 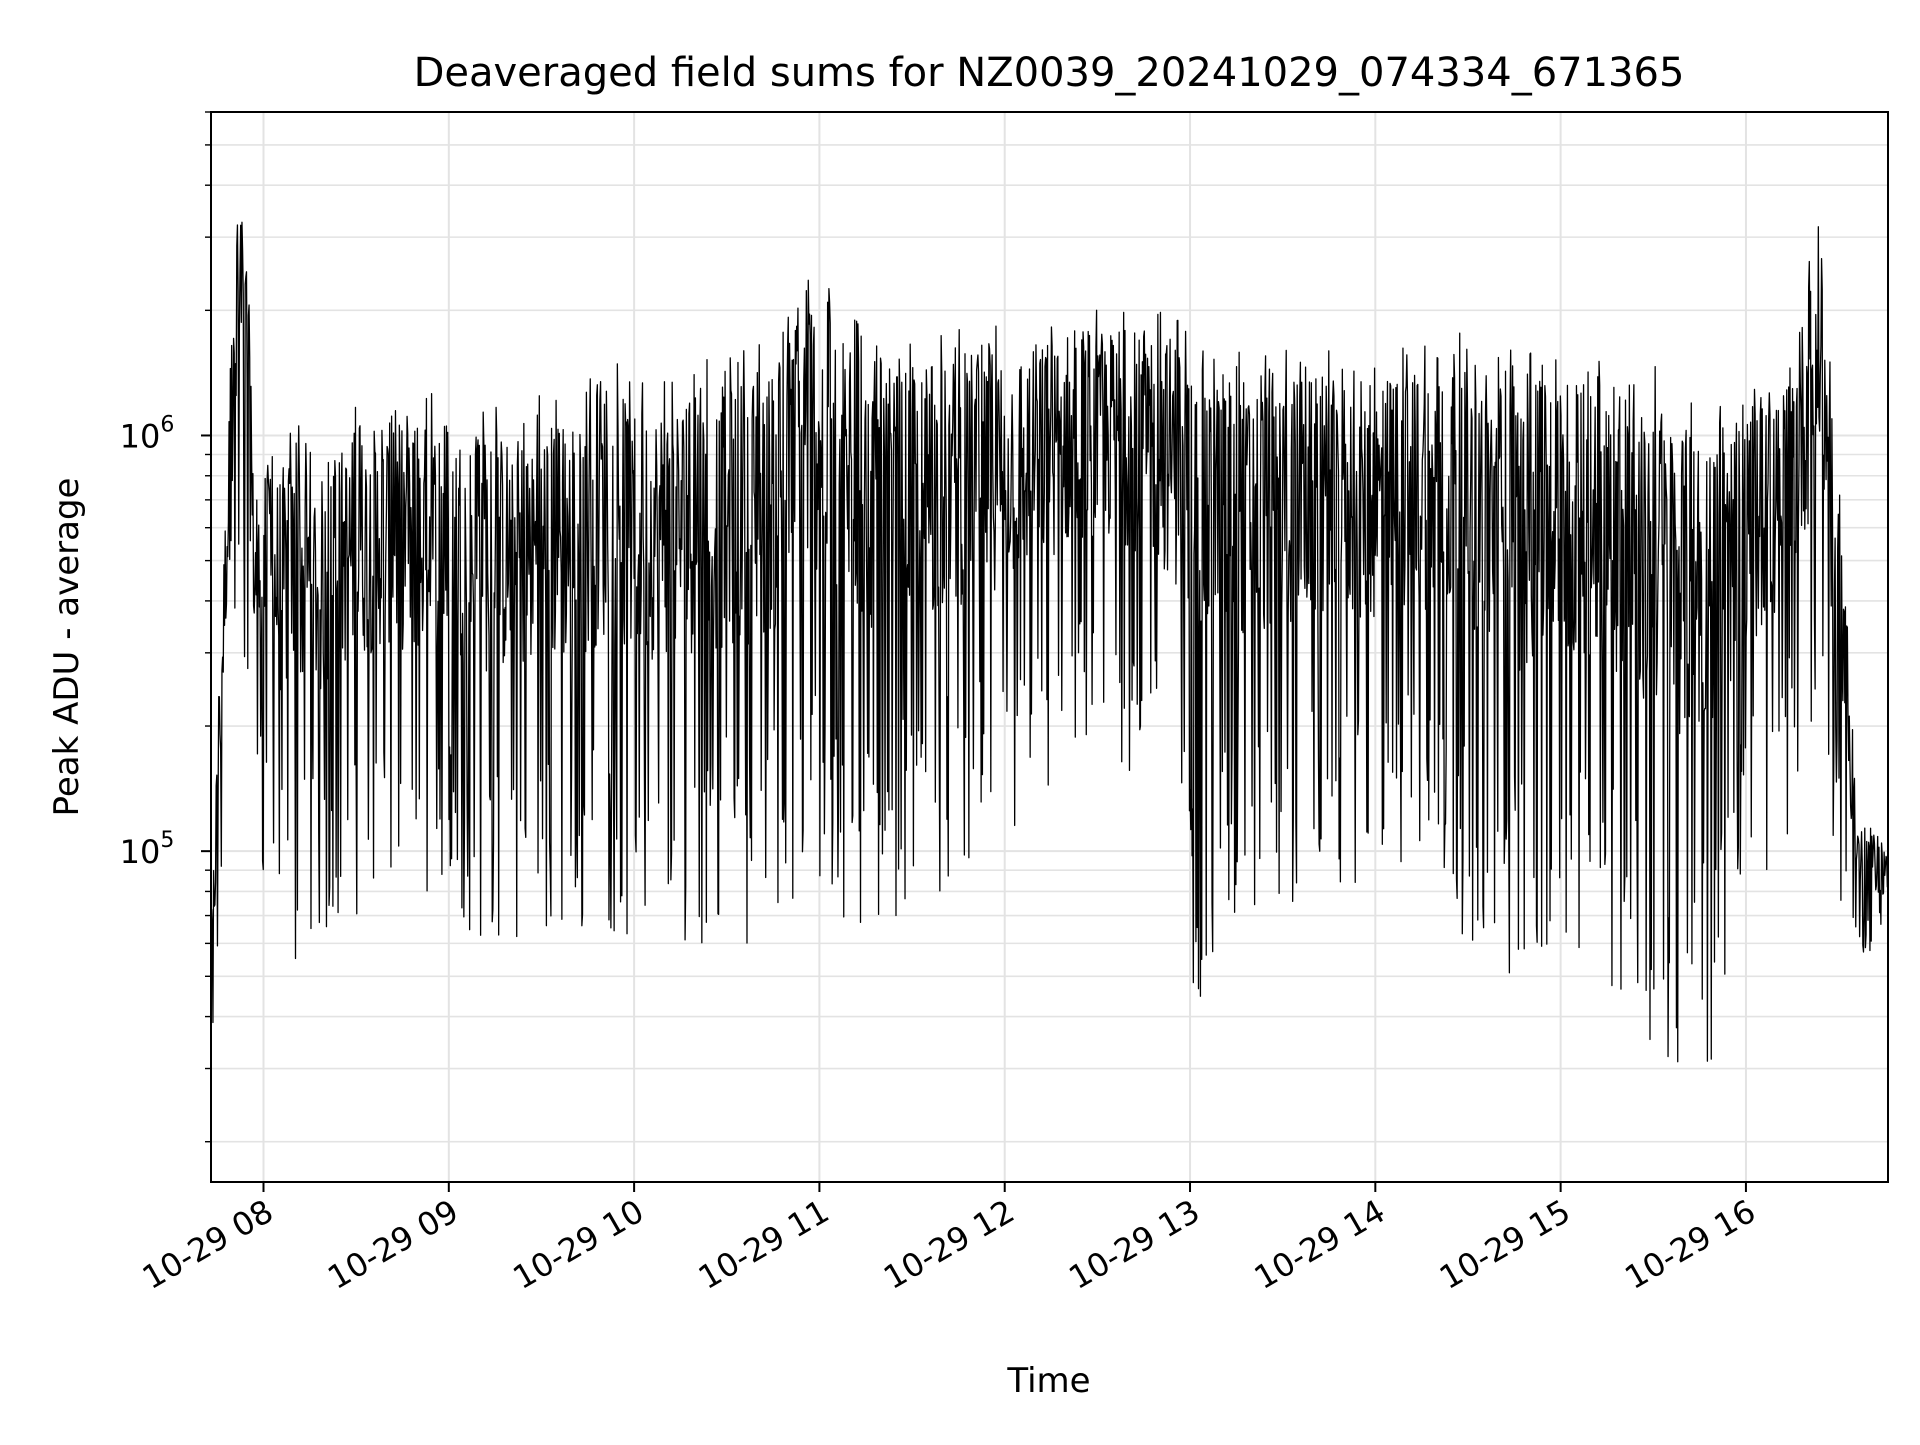 I want to click on y-tick-label: 10⁶, so click(x=147, y=433).